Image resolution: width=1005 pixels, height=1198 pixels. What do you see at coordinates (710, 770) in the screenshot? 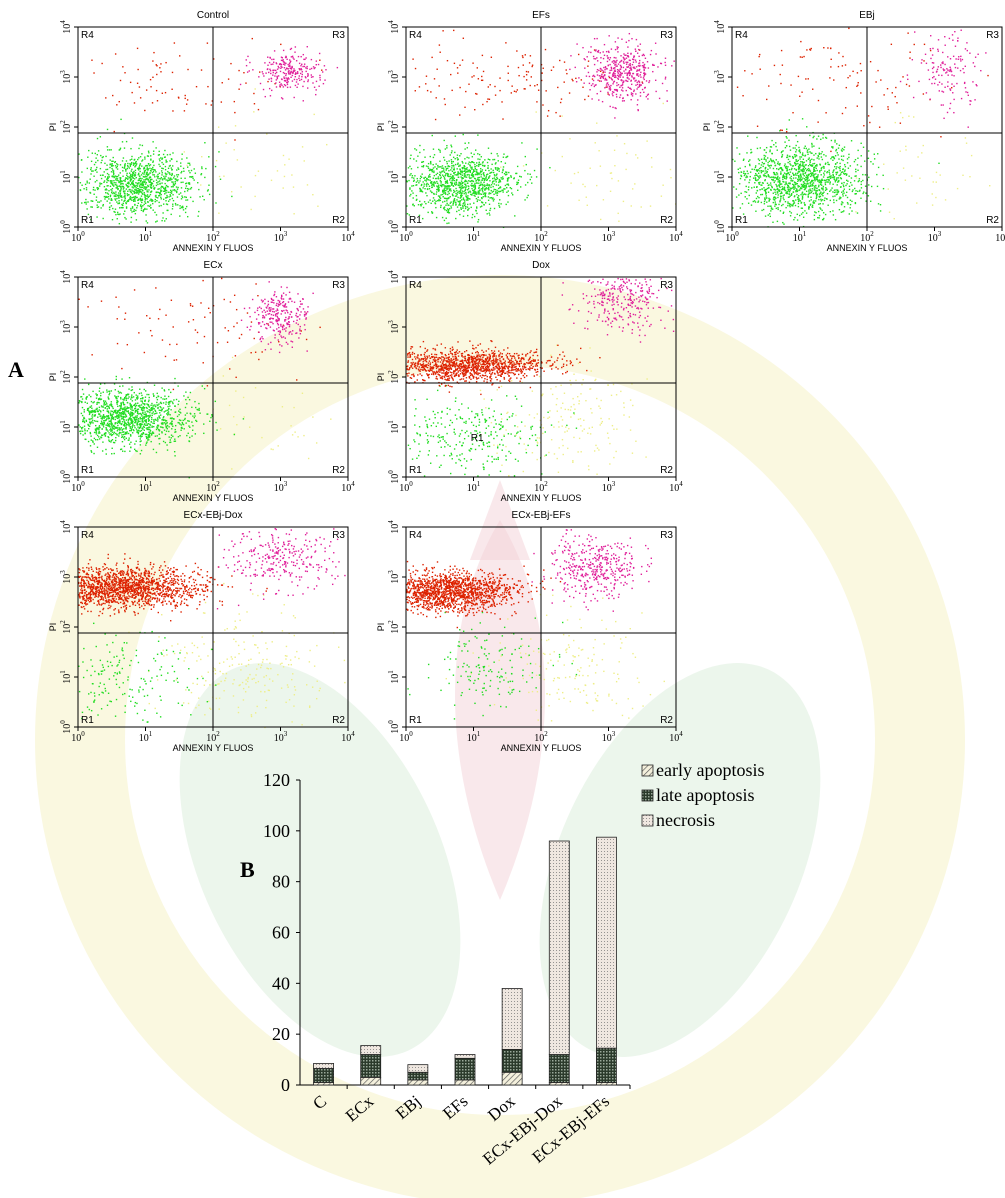
I see `legend-label: early apoptosis` at bounding box center [710, 770].